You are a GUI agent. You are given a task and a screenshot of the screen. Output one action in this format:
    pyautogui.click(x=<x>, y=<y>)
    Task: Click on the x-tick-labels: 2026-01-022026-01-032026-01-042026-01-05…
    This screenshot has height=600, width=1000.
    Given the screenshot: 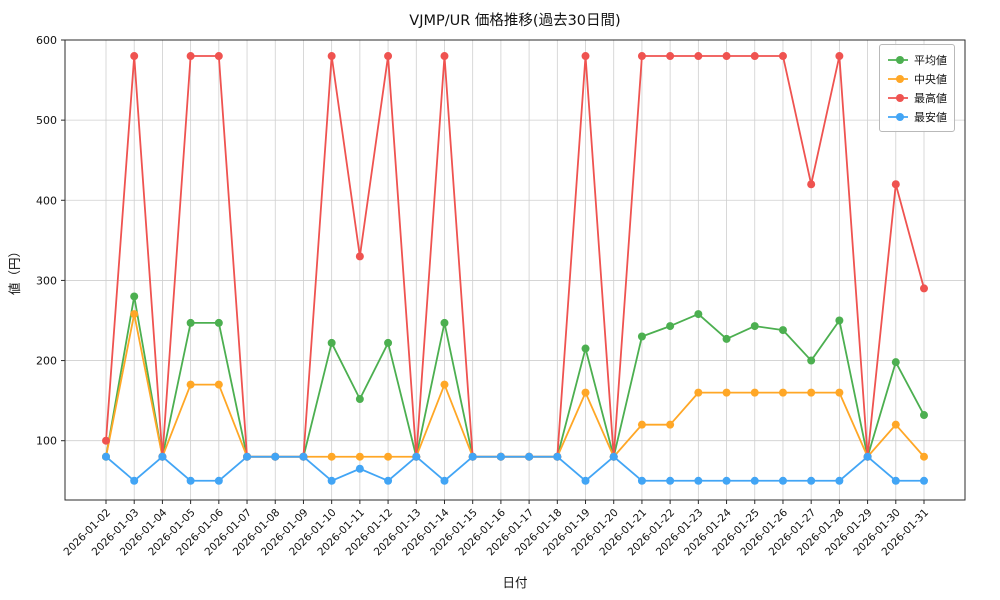 What is the action you would take?
    pyautogui.click(x=496, y=532)
    